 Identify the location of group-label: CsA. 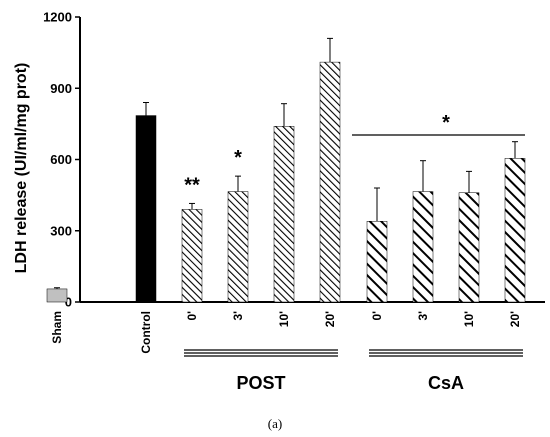
(446, 383).